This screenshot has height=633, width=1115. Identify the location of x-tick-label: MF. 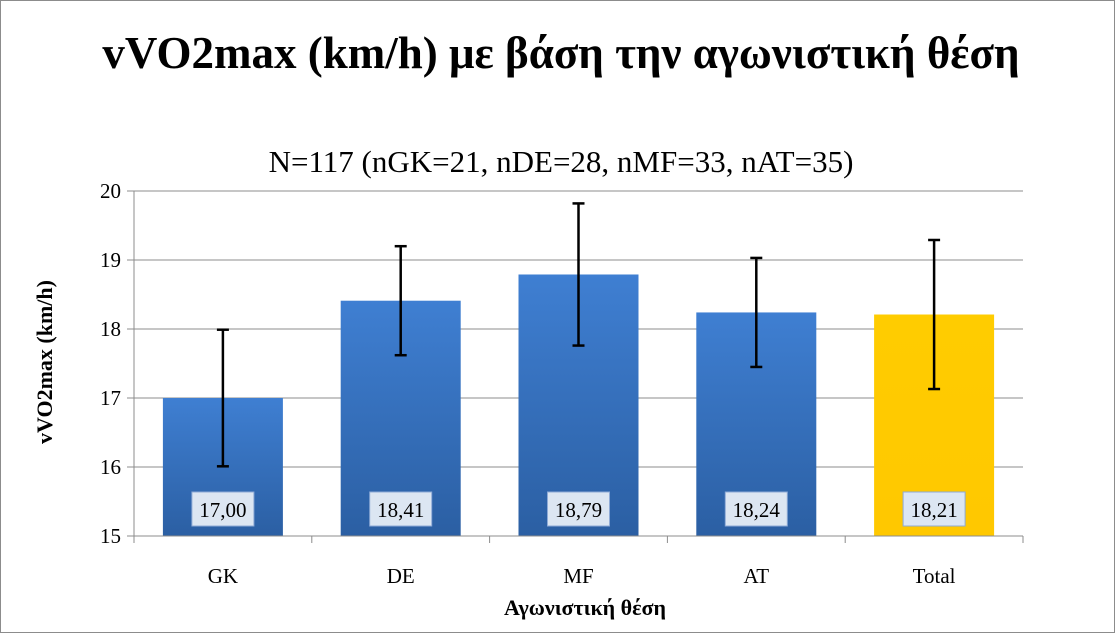
(578, 576).